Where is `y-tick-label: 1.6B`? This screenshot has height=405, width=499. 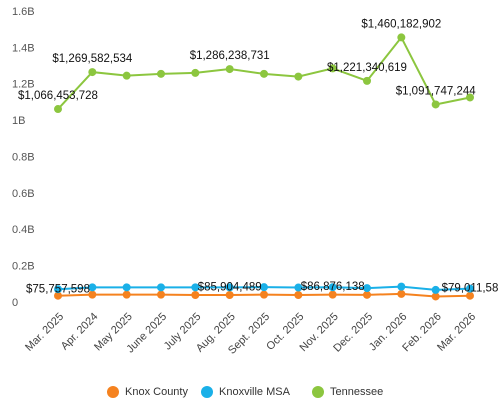
y-tick-label: 1.6B is located at coordinates (23, 12).